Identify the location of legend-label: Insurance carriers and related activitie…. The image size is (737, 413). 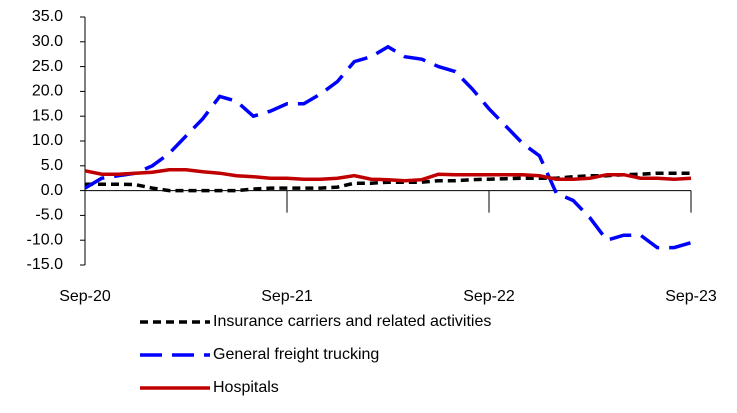
(352, 321).